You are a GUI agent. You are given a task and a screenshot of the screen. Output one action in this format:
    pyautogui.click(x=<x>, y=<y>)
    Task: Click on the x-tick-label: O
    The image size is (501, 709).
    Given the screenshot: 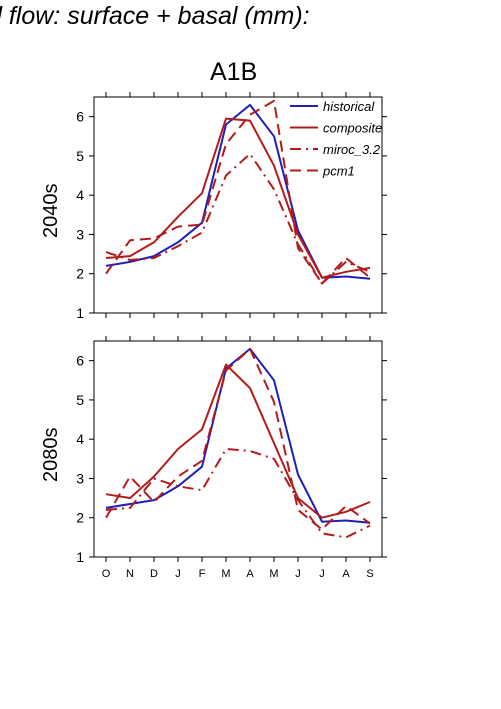 What is the action you would take?
    pyautogui.click(x=106, y=574)
    